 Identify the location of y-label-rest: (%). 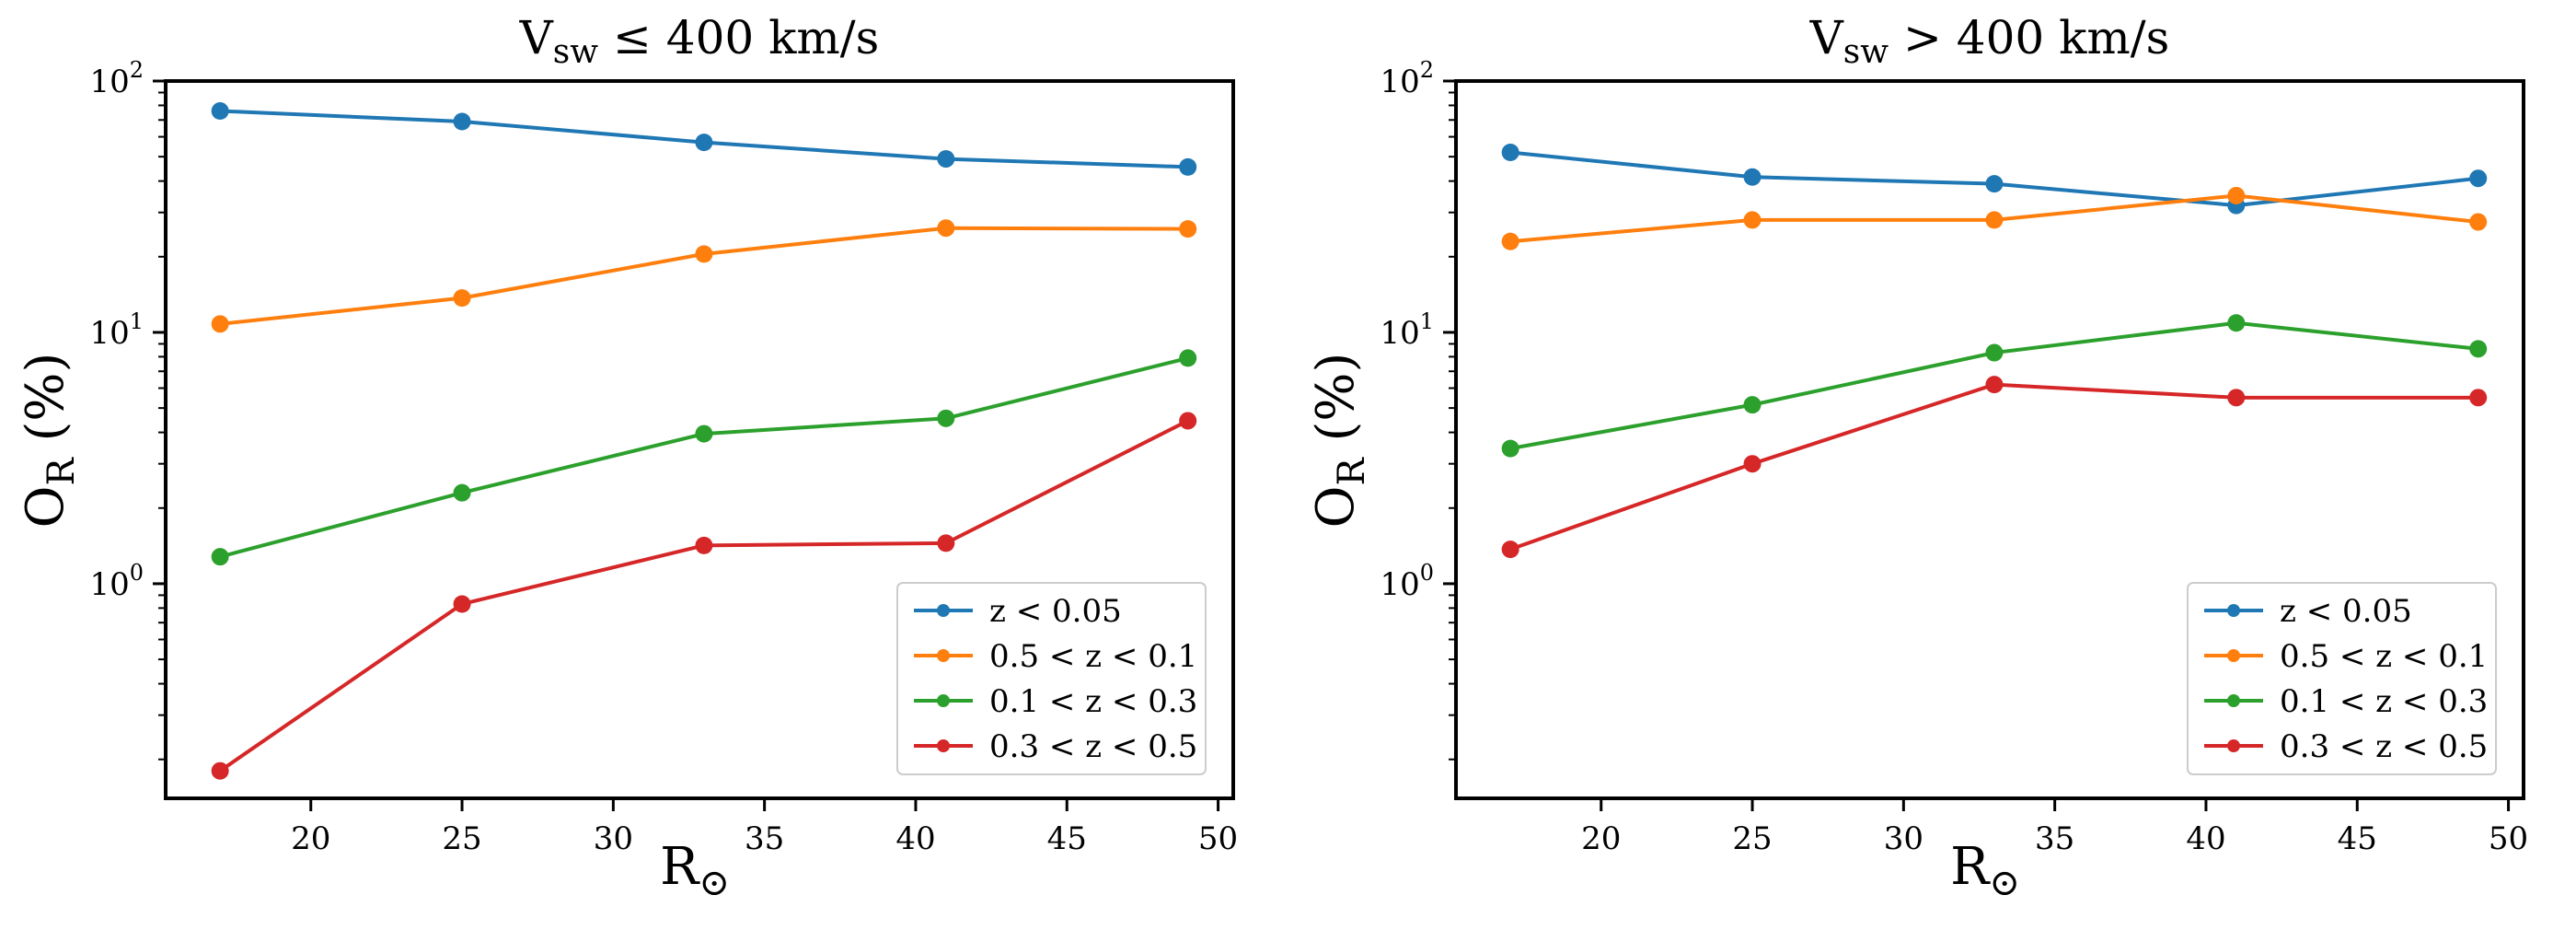
(1336, 406).